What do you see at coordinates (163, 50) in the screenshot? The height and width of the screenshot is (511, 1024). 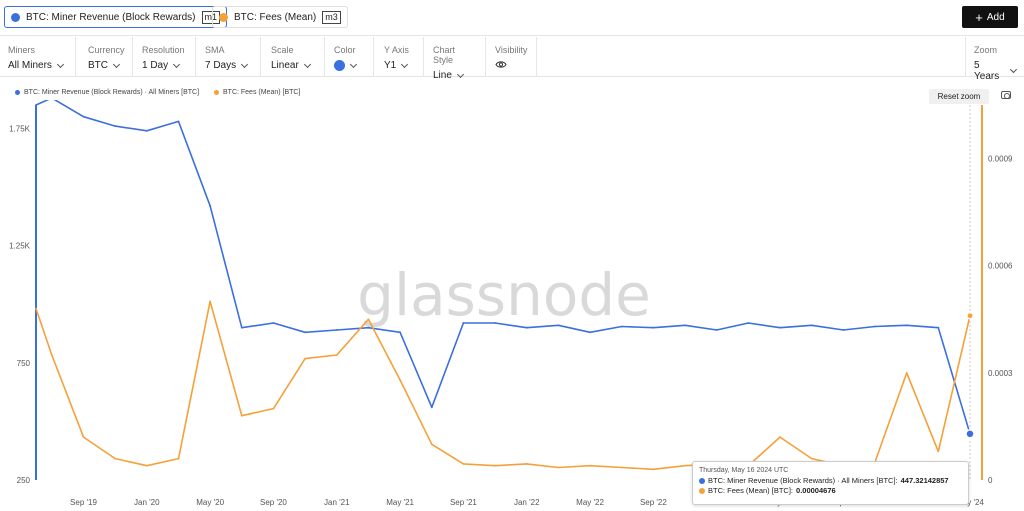 I see `control-label: Resolution` at bounding box center [163, 50].